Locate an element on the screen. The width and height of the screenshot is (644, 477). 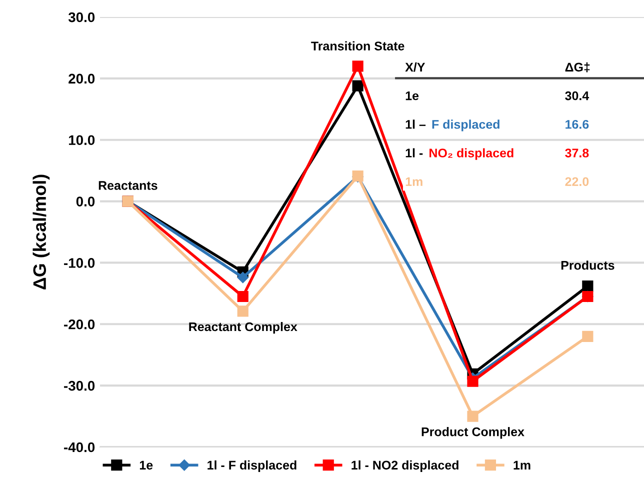
annotation: 1l – is located at coordinates (416, 124).